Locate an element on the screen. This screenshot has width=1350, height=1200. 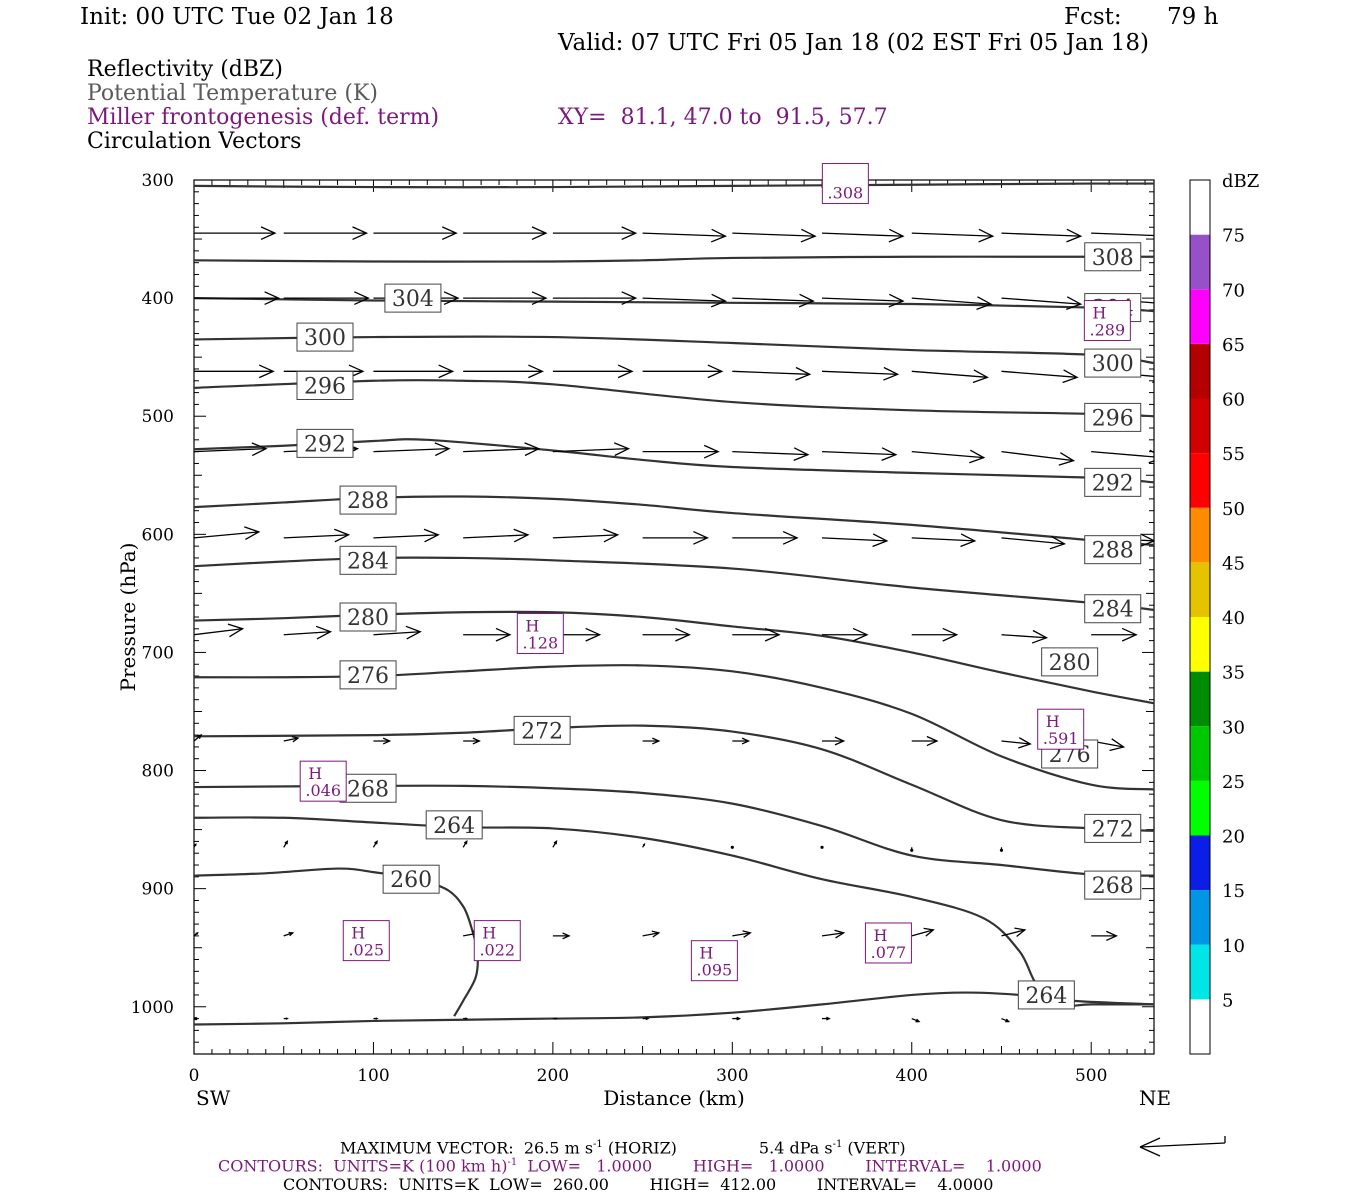
svg-text: 264 is located at coordinates (1046, 996).